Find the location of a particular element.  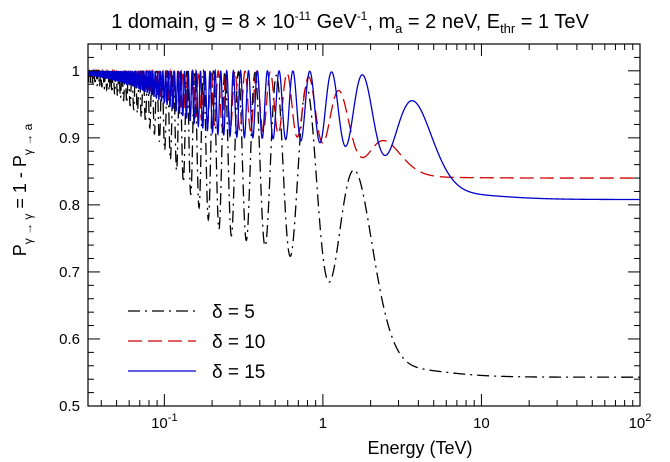

y-tick-label: 0.9 is located at coordinates (69, 138).